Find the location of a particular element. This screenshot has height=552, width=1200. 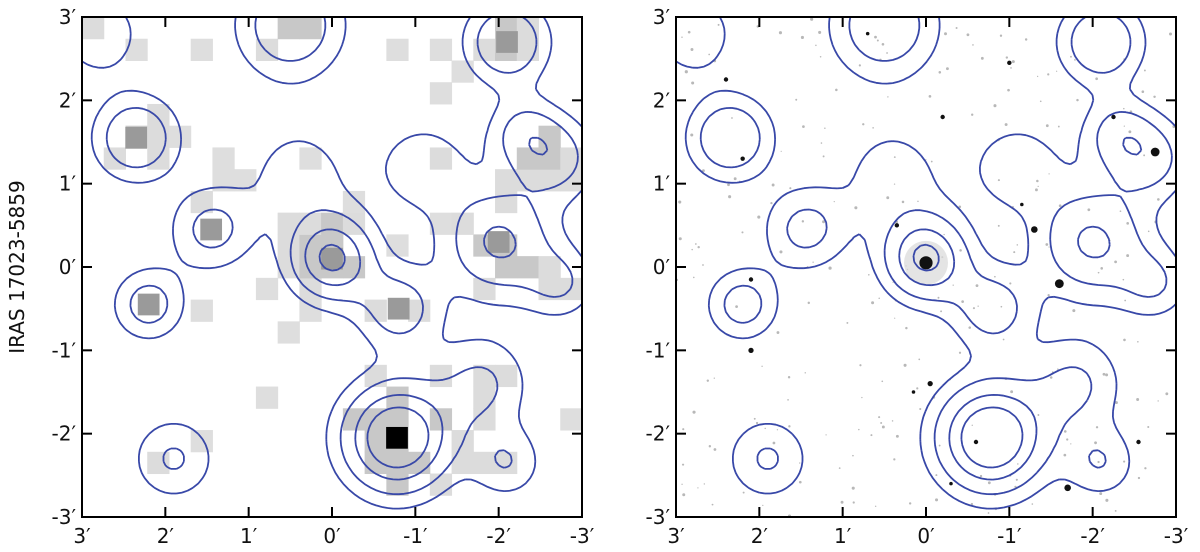

y-tick-label: -2′ is located at coordinates (658, 434).